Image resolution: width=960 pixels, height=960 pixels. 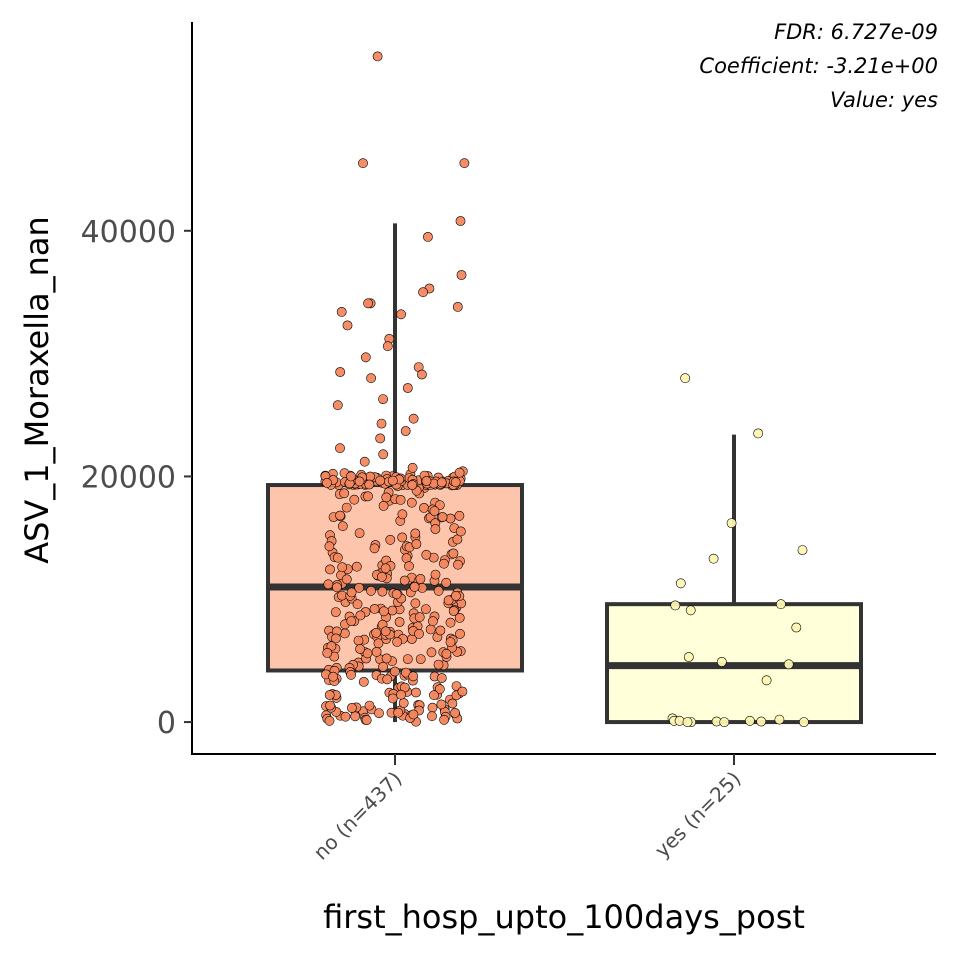 I want to click on annotation-coefficient: Coefficient: -3.21e+00, so click(x=818, y=66).